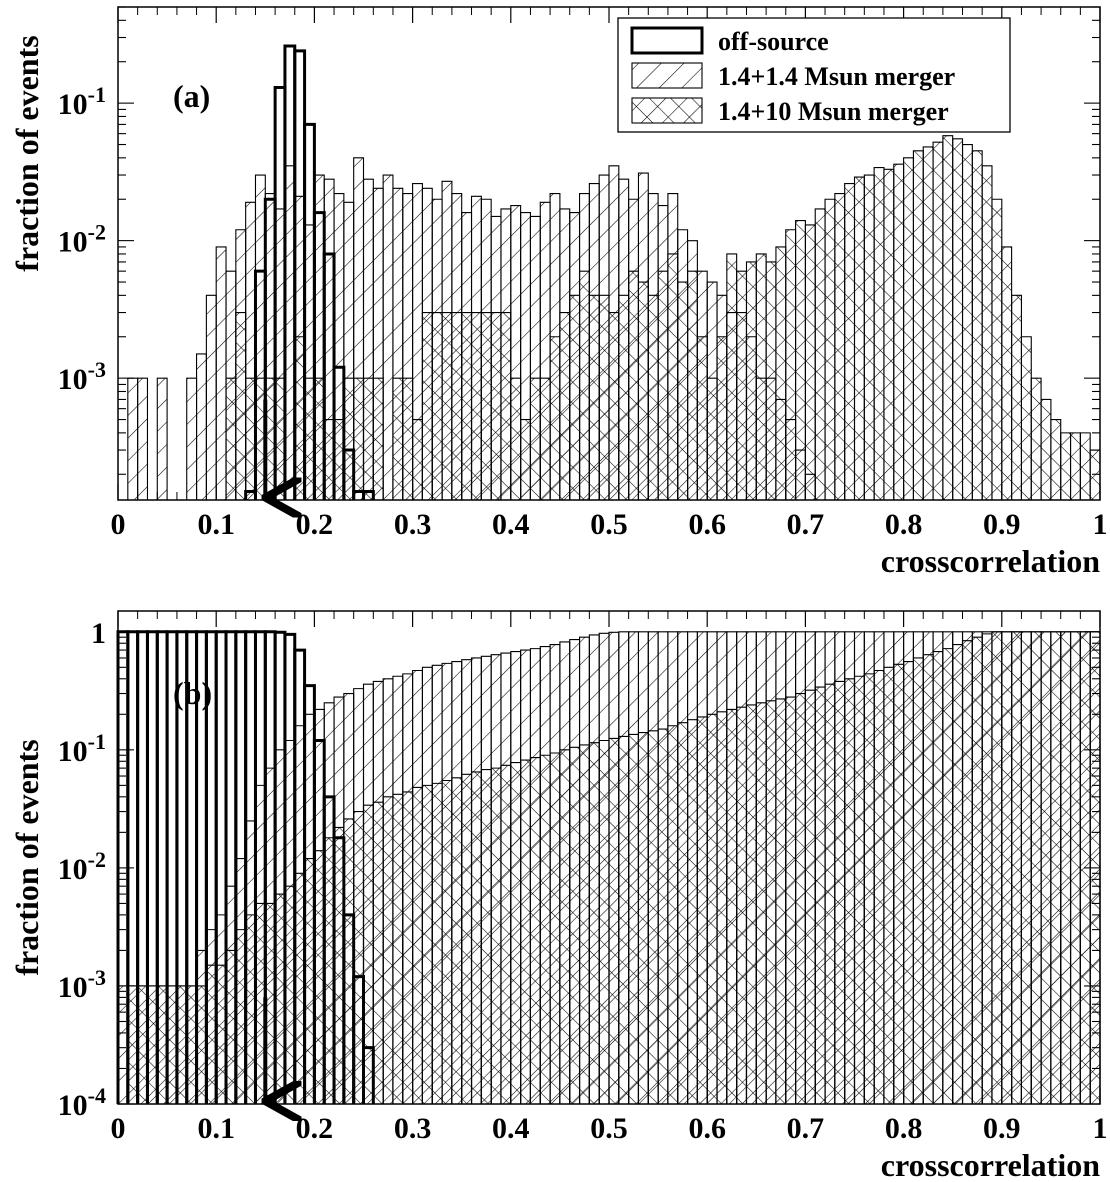 The height and width of the screenshot is (1182, 1110). Describe the element at coordinates (773, 41) in the screenshot. I see `legend-label: off-source` at that location.